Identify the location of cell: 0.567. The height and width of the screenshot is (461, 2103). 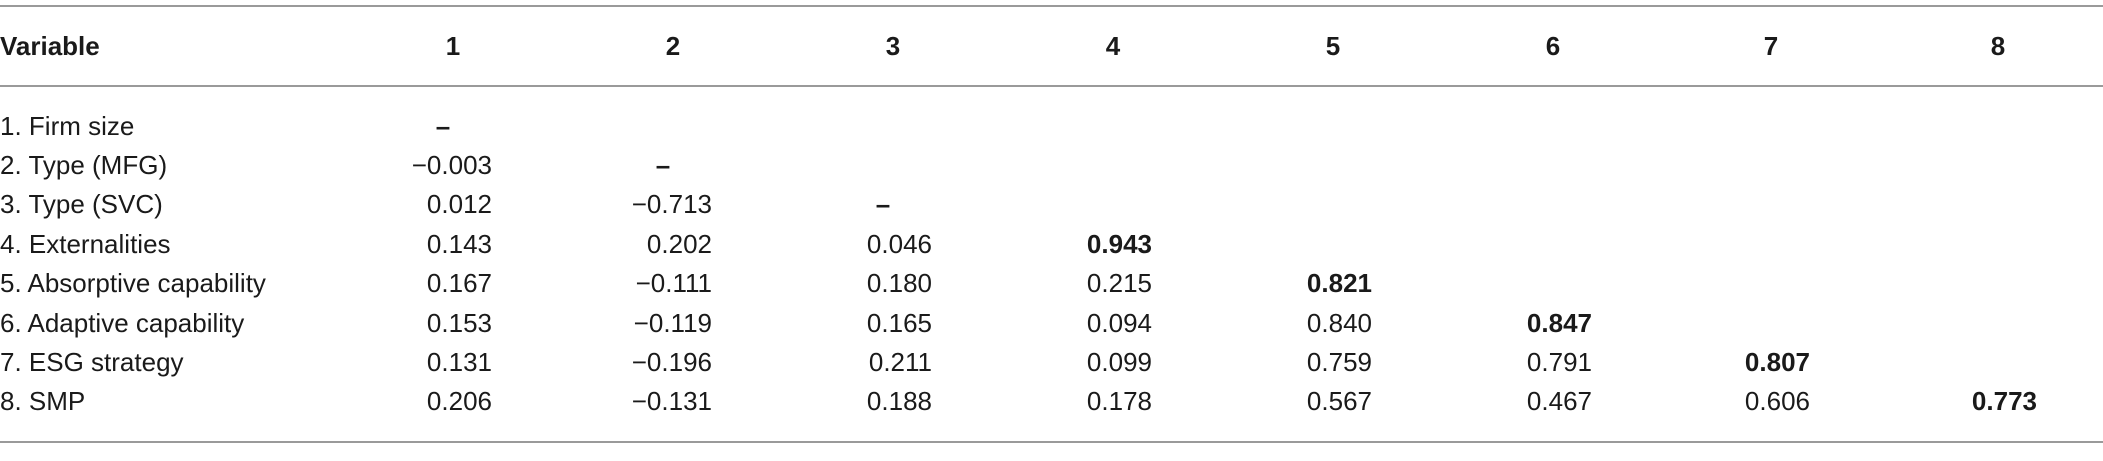
(1339, 401).